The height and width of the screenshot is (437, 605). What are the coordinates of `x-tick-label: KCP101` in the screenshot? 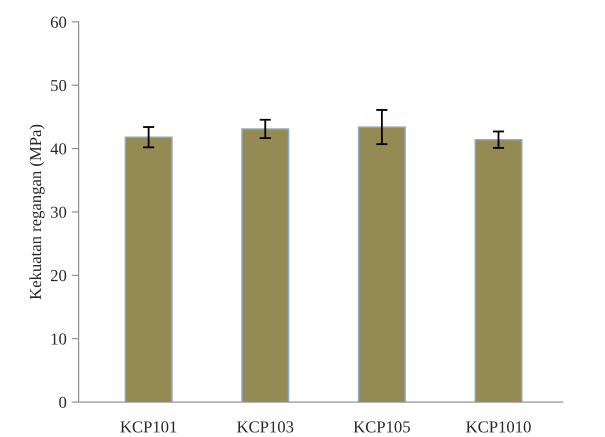 It's located at (148, 427).